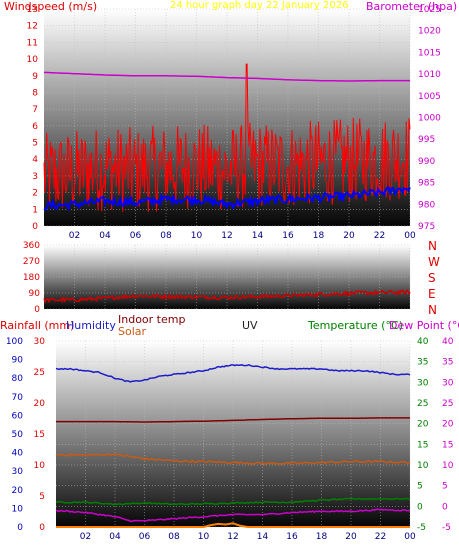 Image resolution: width=459 pixels, height=554 pixels. What do you see at coordinates (18, 509) in the screenshot?
I see `humidity-tick-label: 10` at bounding box center [18, 509].